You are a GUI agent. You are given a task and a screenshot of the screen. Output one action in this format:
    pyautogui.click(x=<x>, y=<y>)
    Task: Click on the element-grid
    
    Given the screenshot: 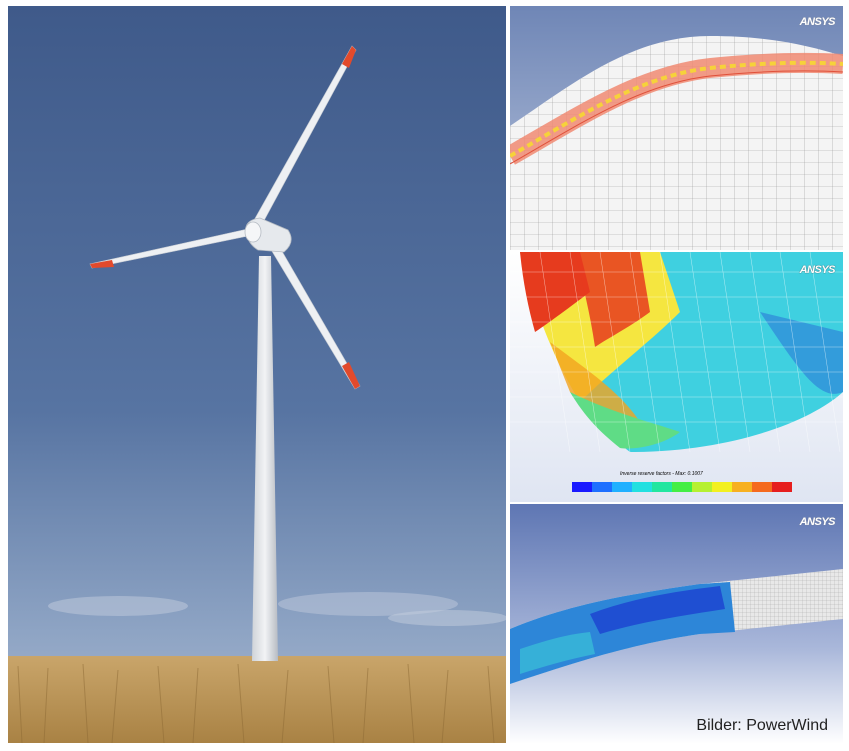 What is the action you would take?
    pyautogui.click(x=676, y=352)
    